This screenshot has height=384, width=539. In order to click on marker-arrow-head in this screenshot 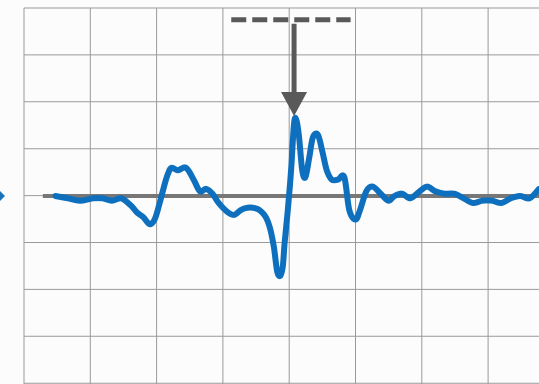, I will do `click(294, 104)`.